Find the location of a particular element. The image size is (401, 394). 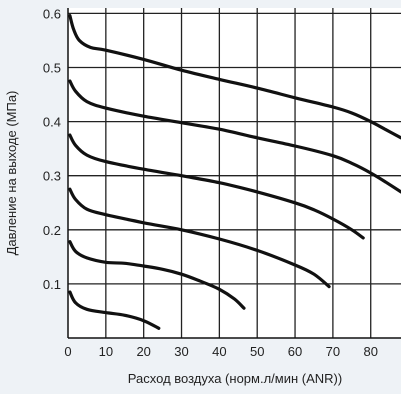

x-tick-label: 60 is located at coordinates (295, 351).